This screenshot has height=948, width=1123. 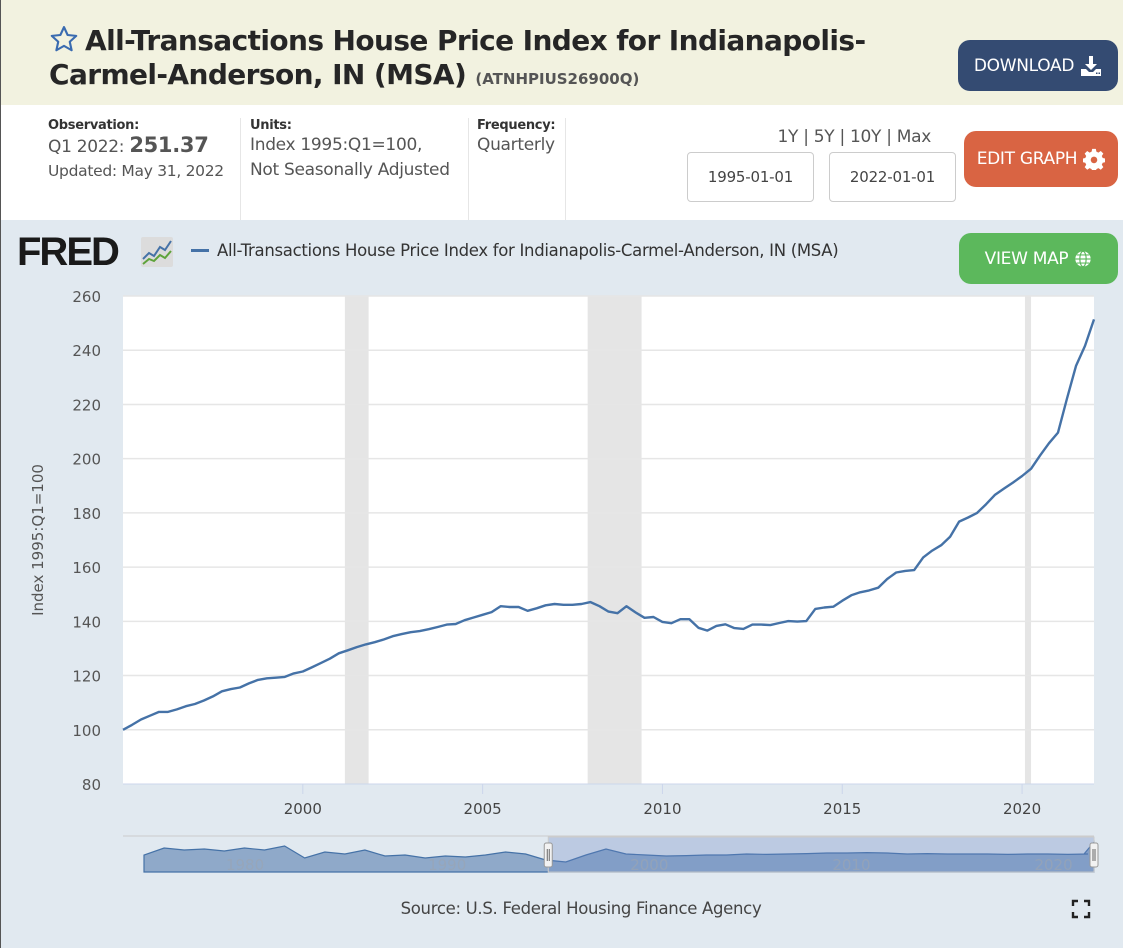 I want to click on range-10y: 10Y, so click(x=865, y=137).